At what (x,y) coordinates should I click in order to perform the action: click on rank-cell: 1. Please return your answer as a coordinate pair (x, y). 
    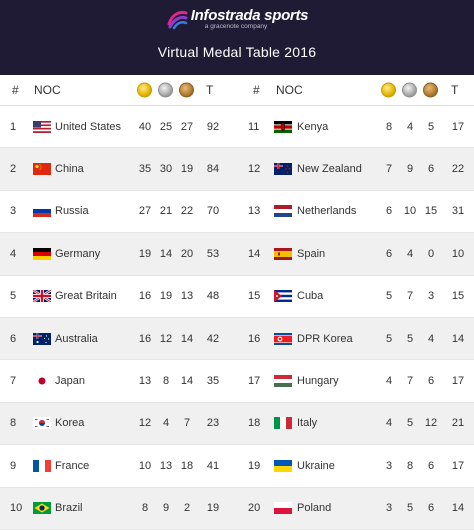
    Looking at the image, I should click on (13, 126).